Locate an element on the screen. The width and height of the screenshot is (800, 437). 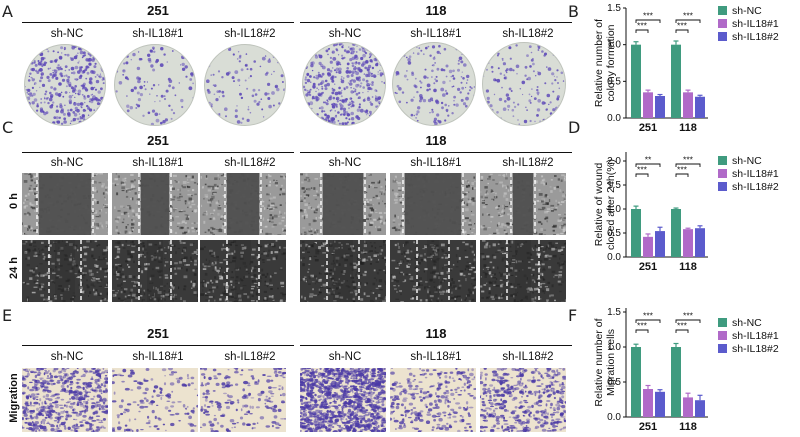
group-title-a-118: 118 is located at coordinates (436, 10).